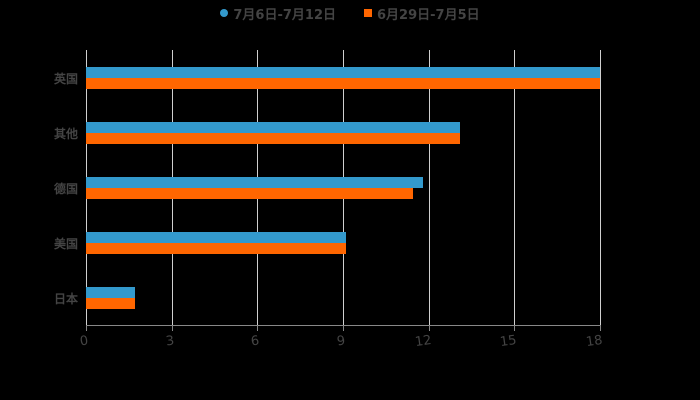 The height and width of the screenshot is (400, 700). What do you see at coordinates (594, 341) in the screenshot?
I see `x-tick-label: 18` at bounding box center [594, 341].